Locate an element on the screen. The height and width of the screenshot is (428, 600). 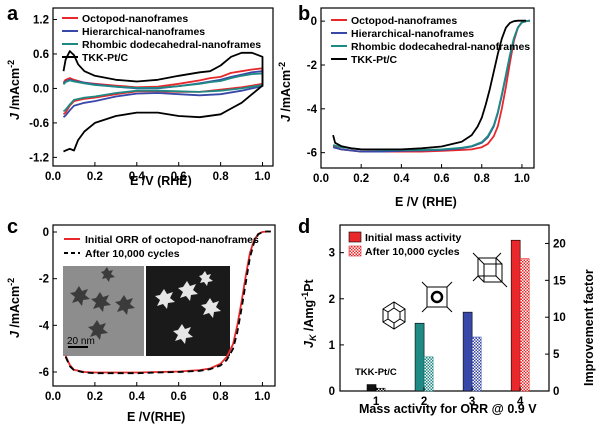
xtick-label-c-5: 1.0 is located at coordinates (262, 397).